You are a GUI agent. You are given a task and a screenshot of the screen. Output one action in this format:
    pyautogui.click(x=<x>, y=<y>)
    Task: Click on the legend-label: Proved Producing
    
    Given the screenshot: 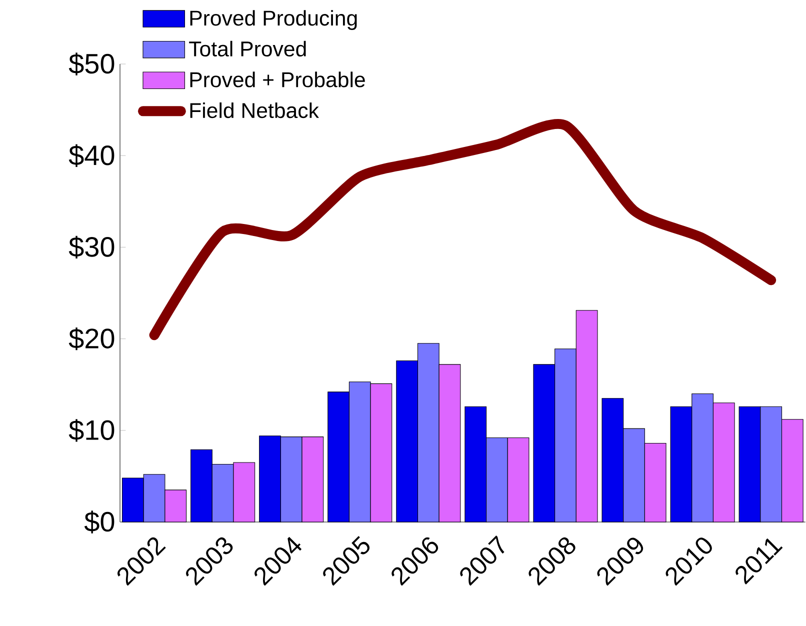 What is the action you would take?
    pyautogui.click(x=273, y=20)
    